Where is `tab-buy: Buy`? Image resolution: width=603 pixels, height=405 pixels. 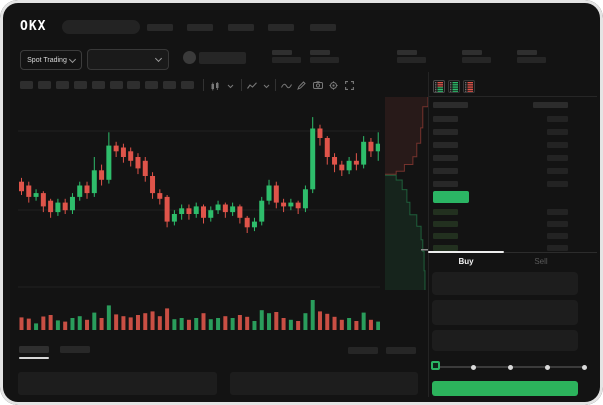
tab-buy: Buy is located at coordinates (466, 261).